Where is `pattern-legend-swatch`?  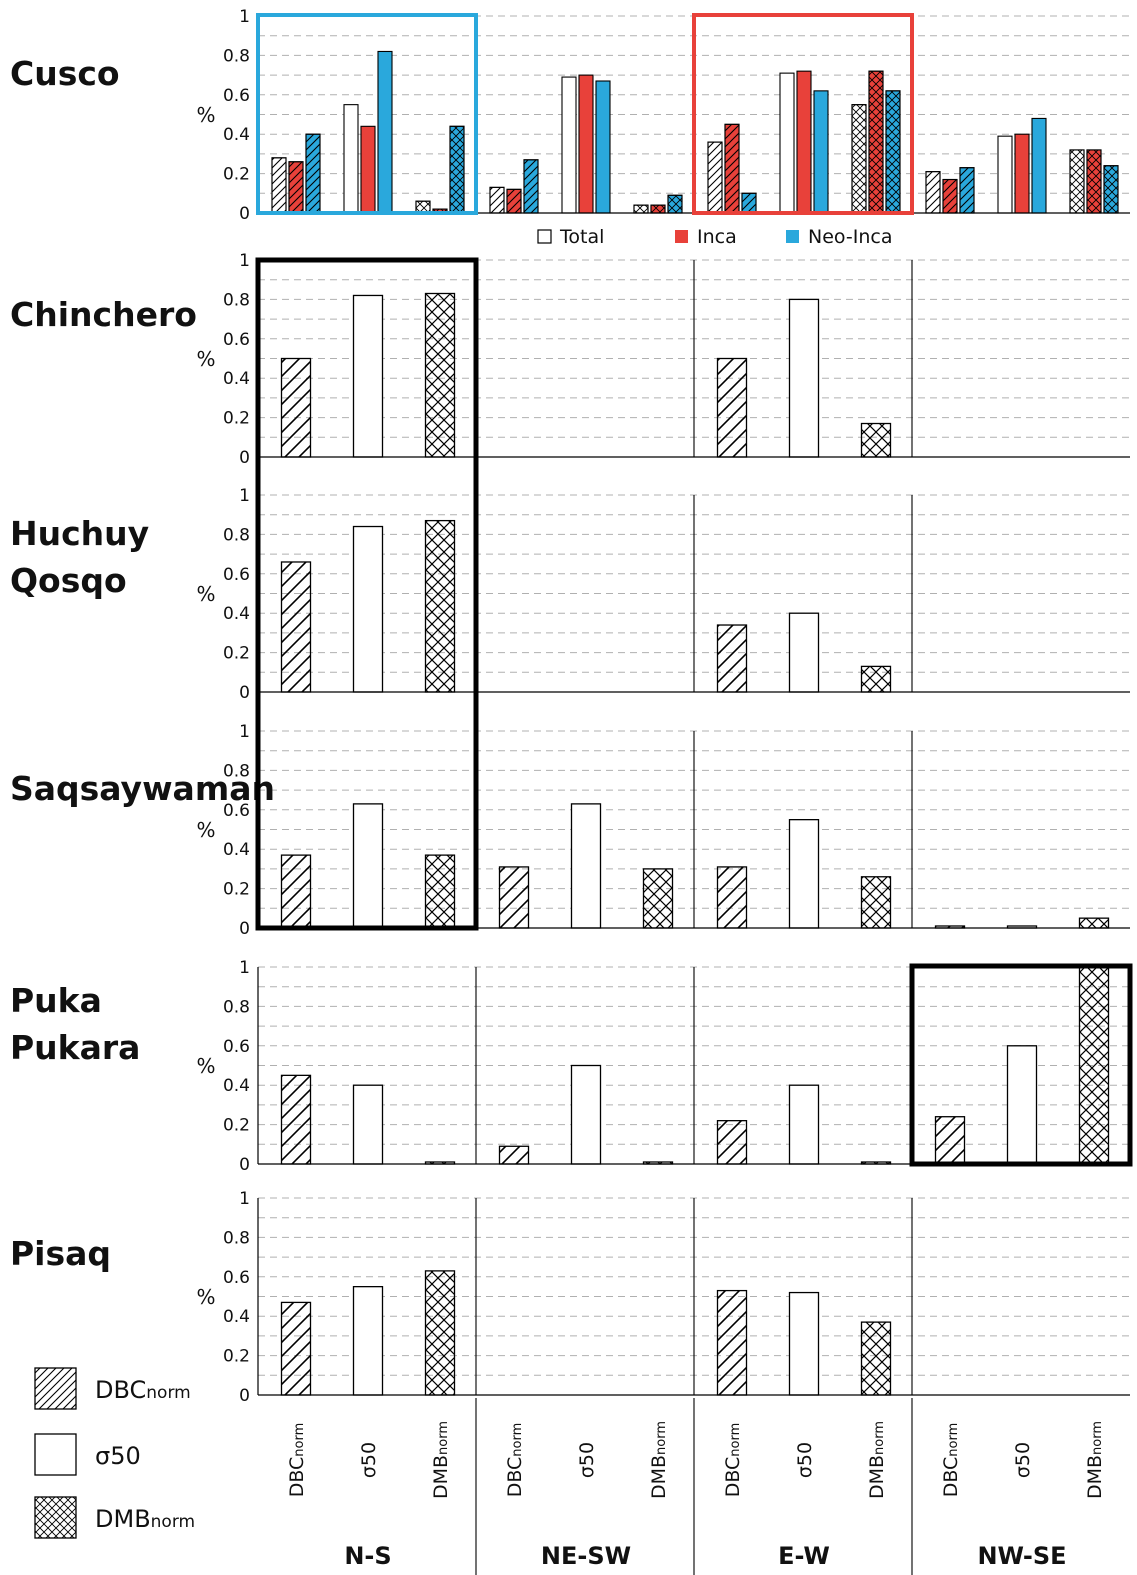 pattern-legend-swatch is located at coordinates (55, 1517).